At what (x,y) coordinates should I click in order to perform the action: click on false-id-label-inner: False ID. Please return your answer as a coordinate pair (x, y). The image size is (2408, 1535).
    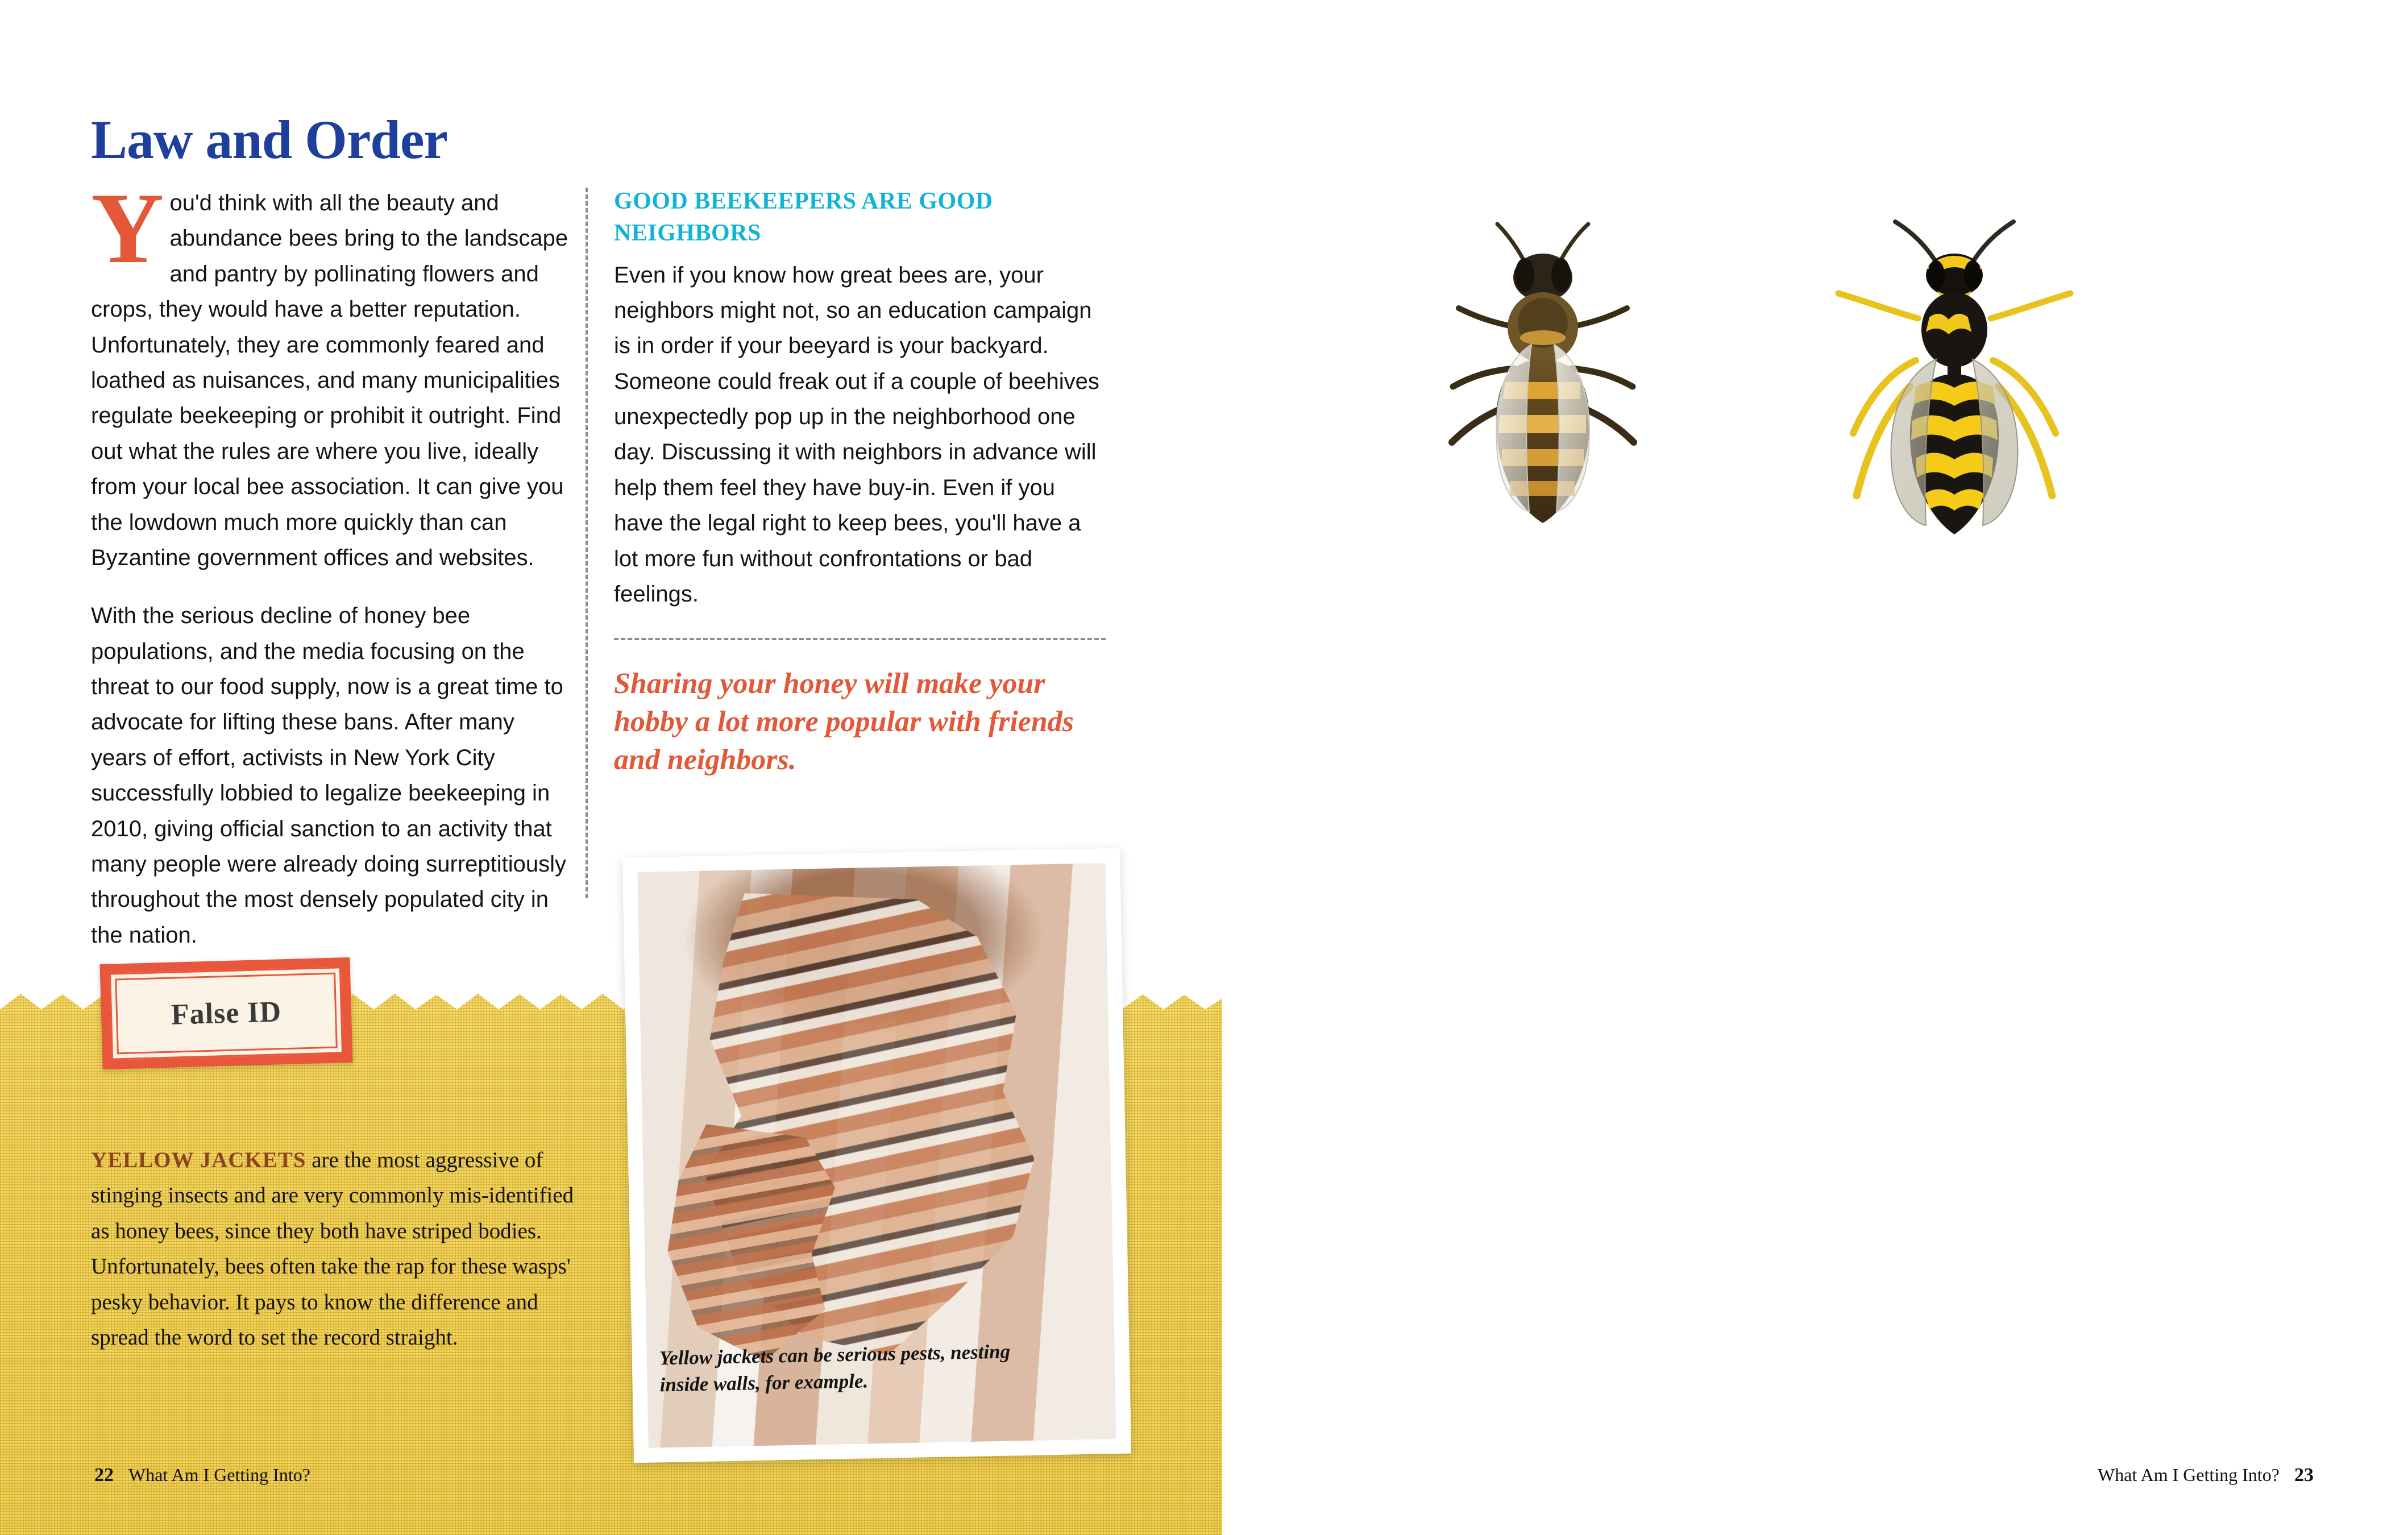
    Looking at the image, I should click on (226, 1013).